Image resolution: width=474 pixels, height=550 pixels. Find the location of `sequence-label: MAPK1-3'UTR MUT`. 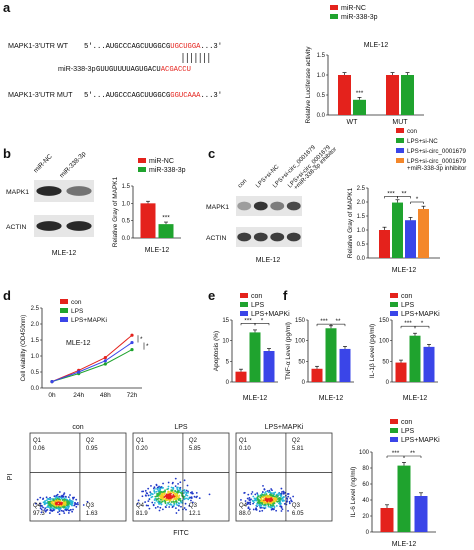

sequence-label: MAPK1-3'UTR MUT is located at coordinates (40, 94).